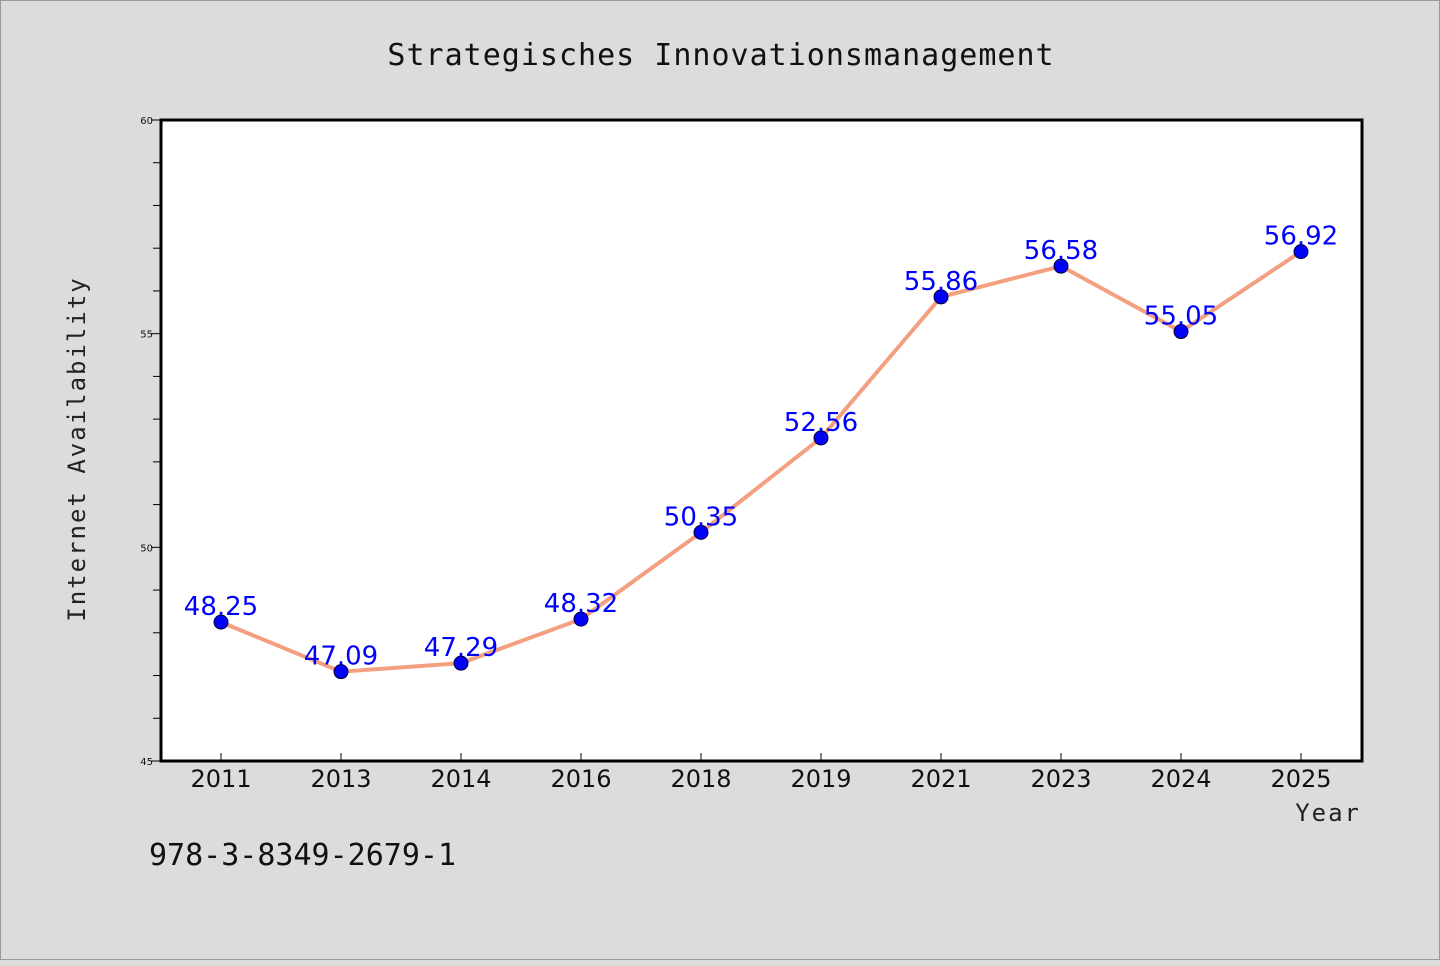 The image size is (1440, 966). What do you see at coordinates (146, 335) in the screenshot?
I see `y-tick-label: 55` at bounding box center [146, 335].